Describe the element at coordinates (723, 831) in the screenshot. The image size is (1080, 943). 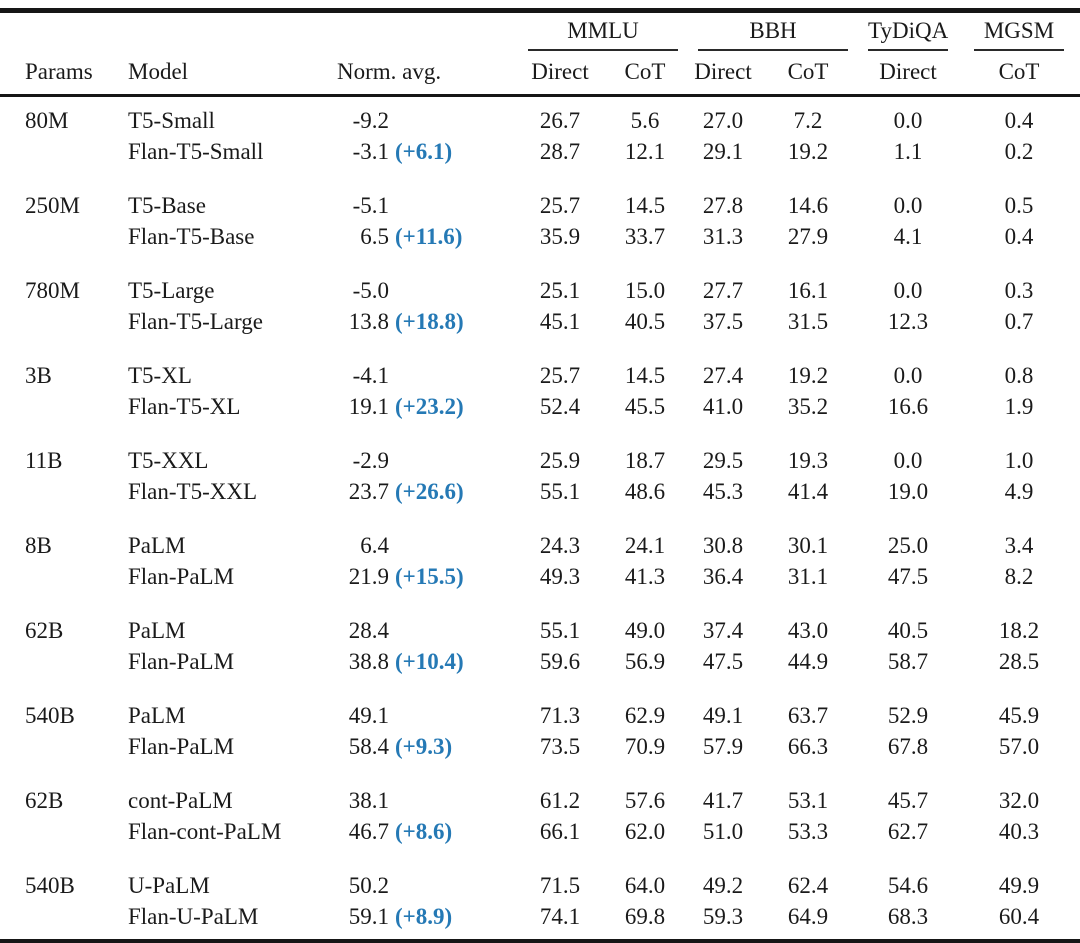
I see `cell-bbh-direct: 51.0` at that location.